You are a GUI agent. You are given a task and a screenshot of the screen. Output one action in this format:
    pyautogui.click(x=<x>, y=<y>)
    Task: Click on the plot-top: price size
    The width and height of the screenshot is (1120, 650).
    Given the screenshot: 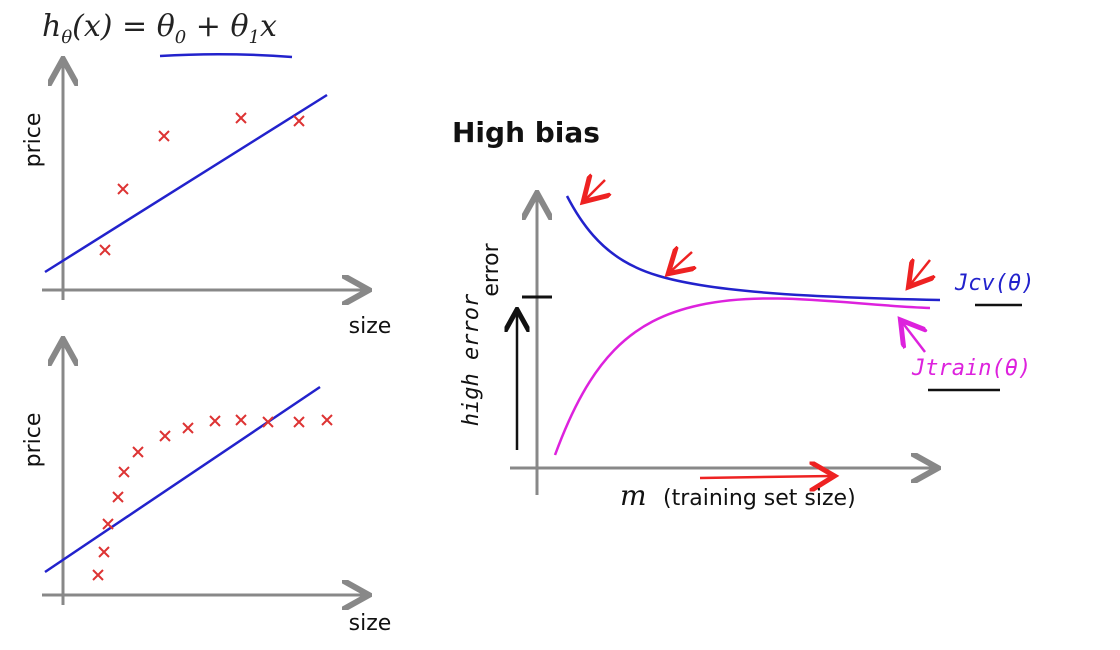 What is the action you would take?
    pyautogui.click(x=206, y=200)
    